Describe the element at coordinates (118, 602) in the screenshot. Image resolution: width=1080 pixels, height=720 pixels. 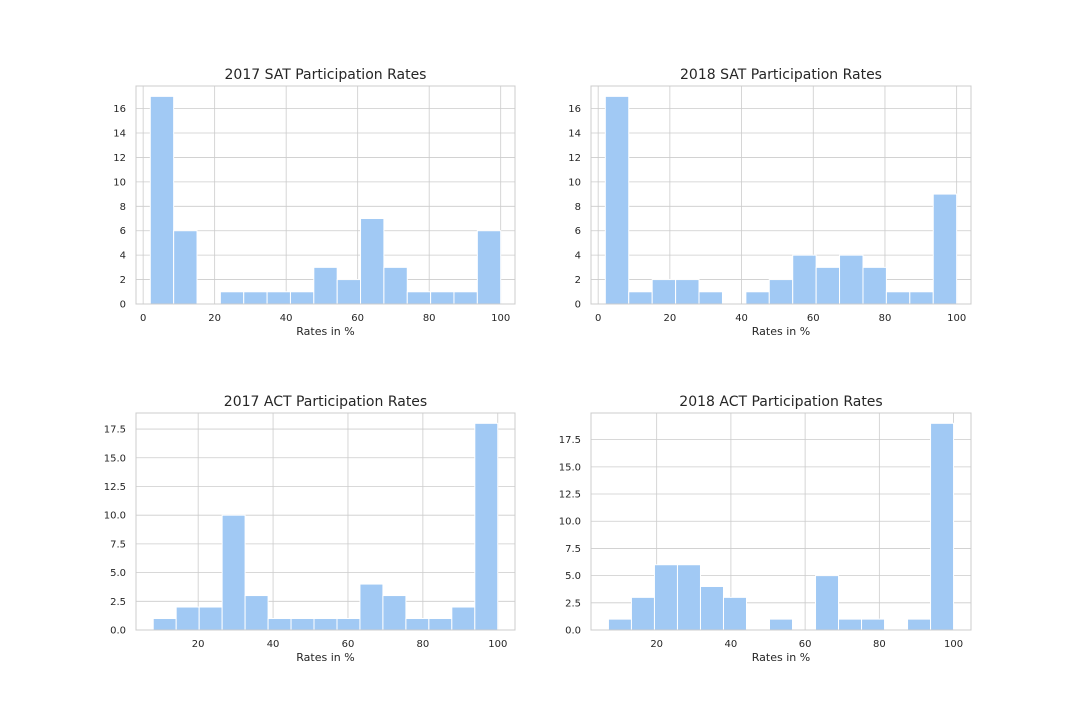
I see `y-tick-label: 2.5` at that location.